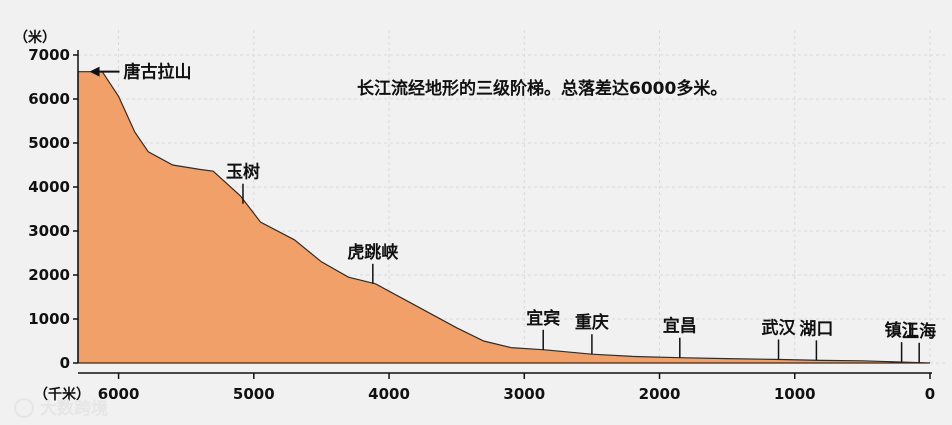  I want to click on x-tick-label: 4000, so click(389, 394).